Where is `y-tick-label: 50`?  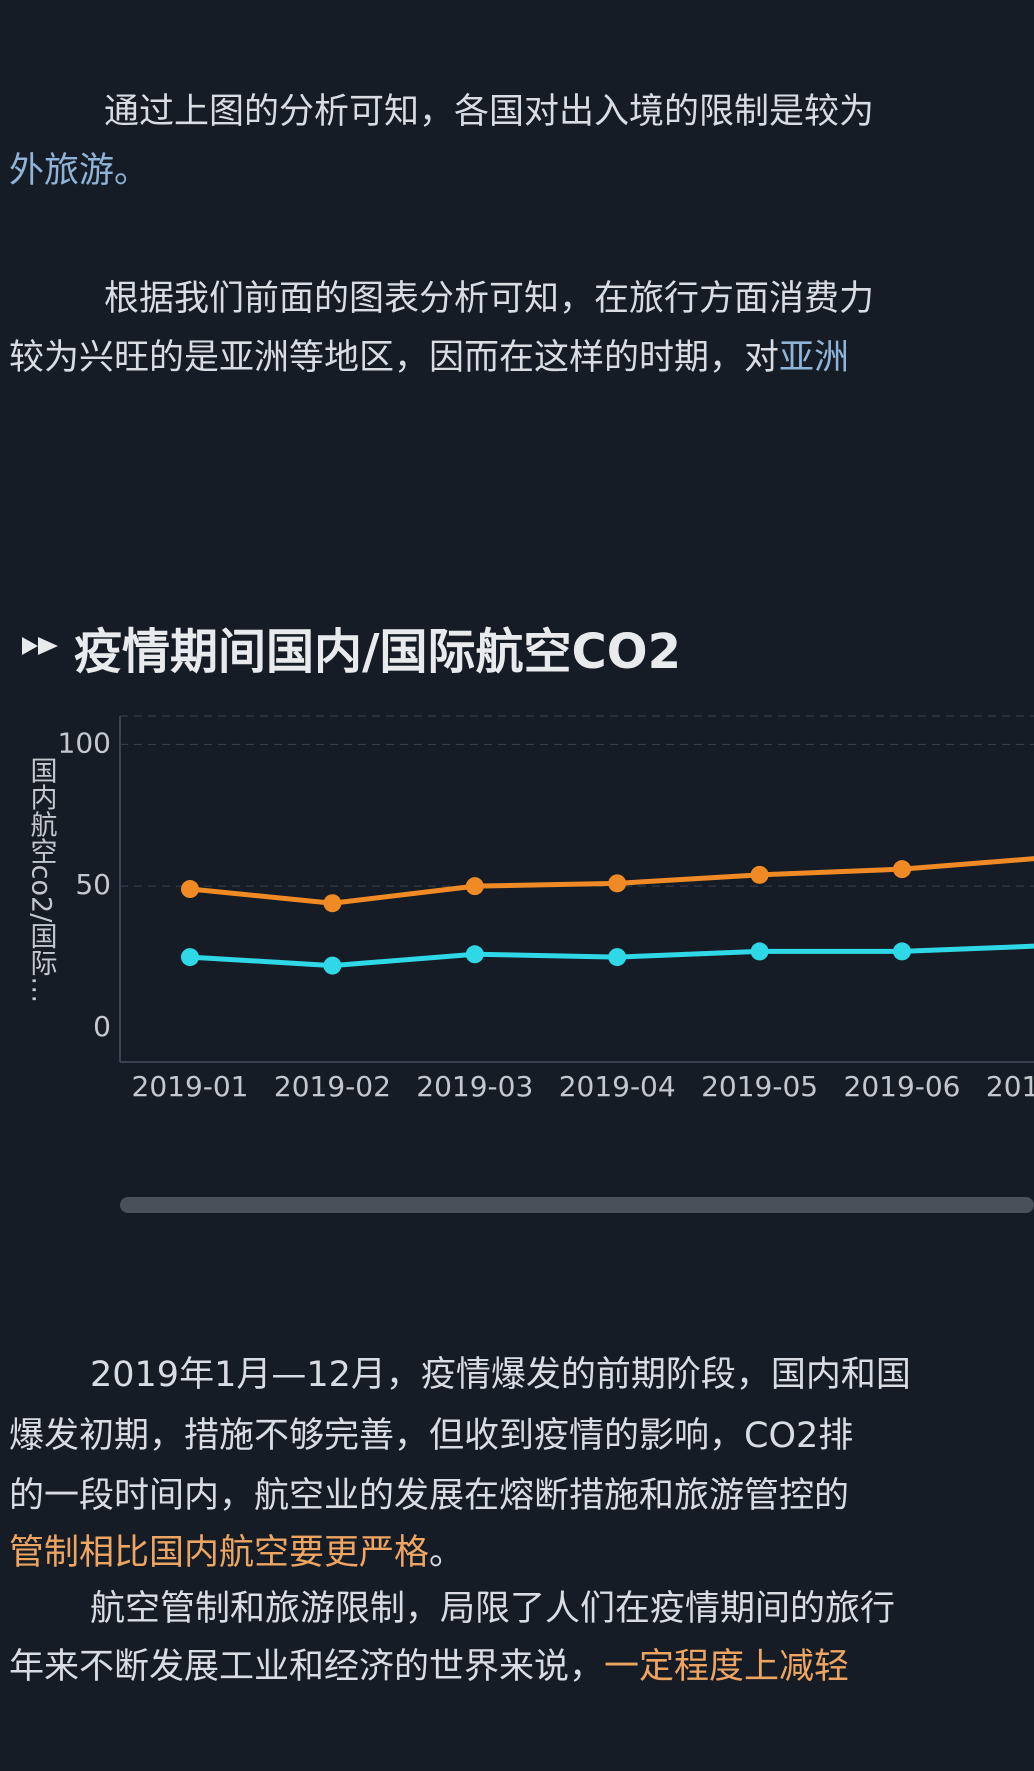 y-tick-label: 50 is located at coordinates (93, 884).